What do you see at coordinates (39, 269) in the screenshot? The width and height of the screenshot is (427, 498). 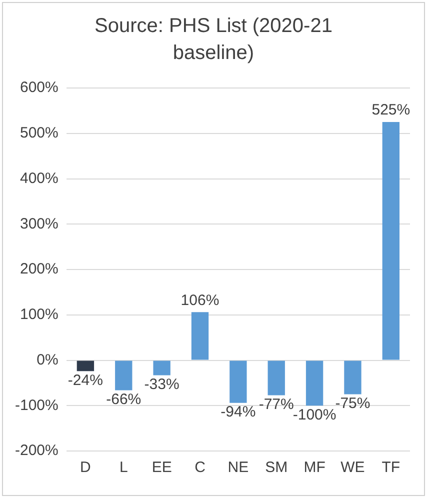 I see `y-tick-label: 200%` at bounding box center [39, 269].